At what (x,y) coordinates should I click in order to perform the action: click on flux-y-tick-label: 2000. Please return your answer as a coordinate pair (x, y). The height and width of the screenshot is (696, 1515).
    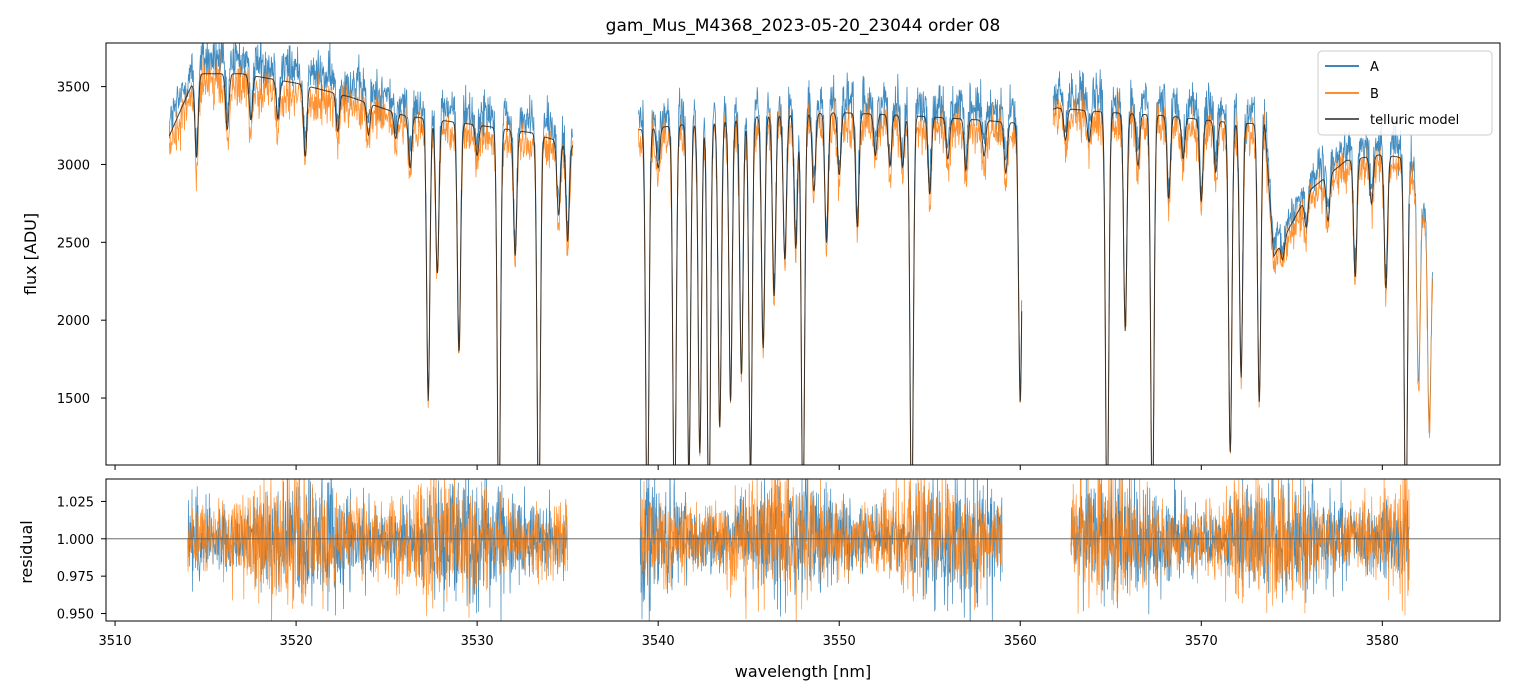
    Looking at the image, I should click on (73, 321).